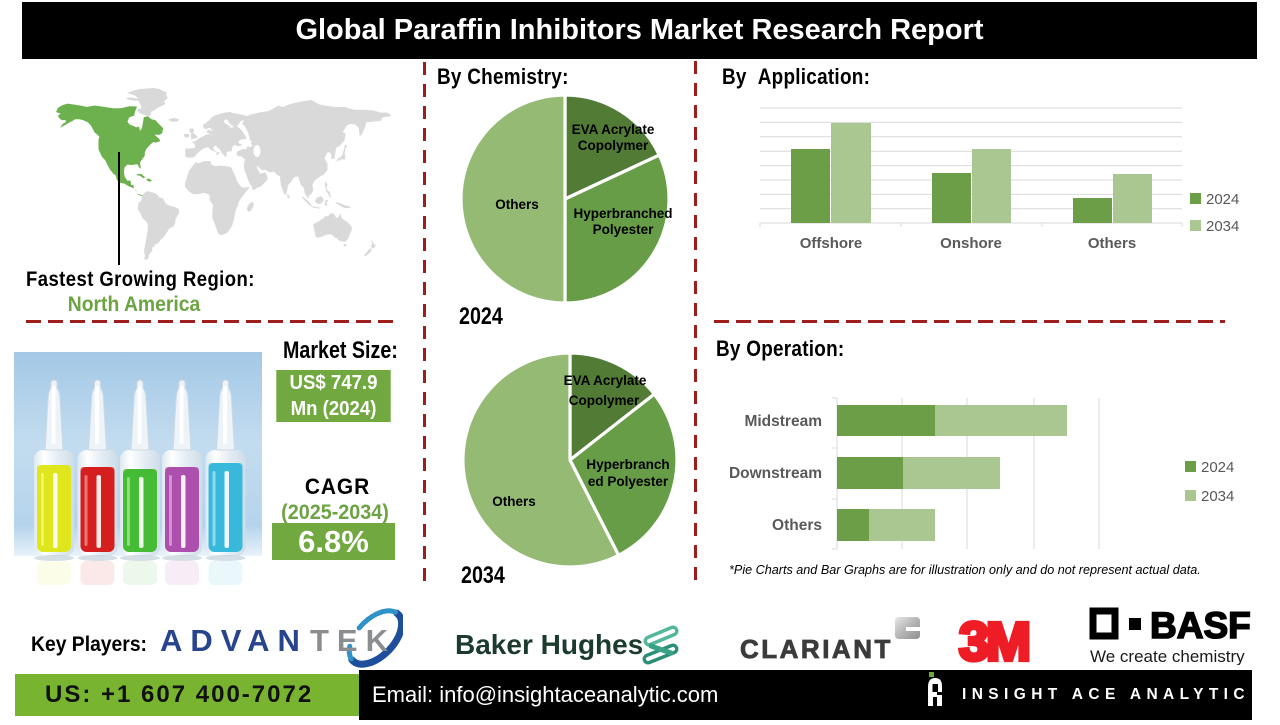 This screenshot has width=1280, height=725. Describe the element at coordinates (993, 640) in the screenshot. I see `svg-text: 3M` at that location.